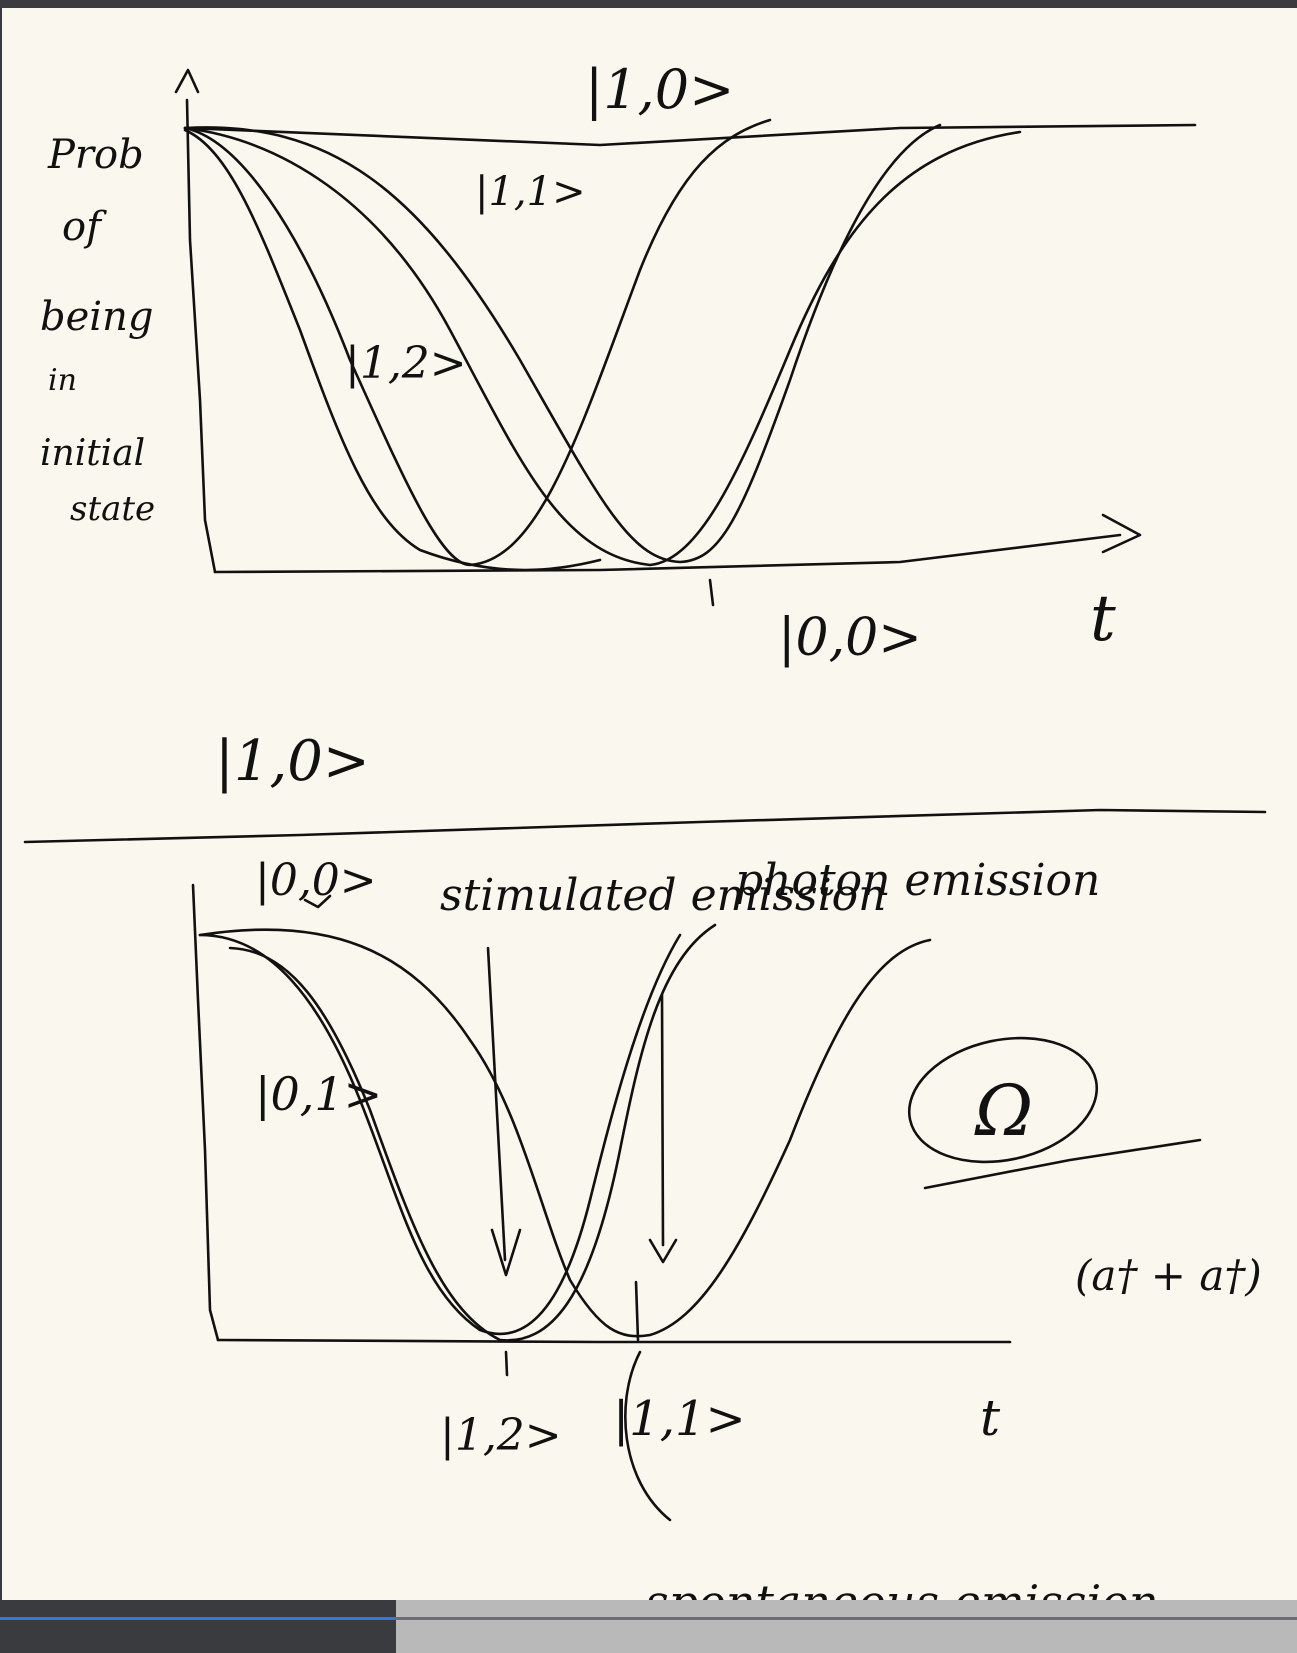  I want to click on top-y-axis-arrow, so click(187, 81).